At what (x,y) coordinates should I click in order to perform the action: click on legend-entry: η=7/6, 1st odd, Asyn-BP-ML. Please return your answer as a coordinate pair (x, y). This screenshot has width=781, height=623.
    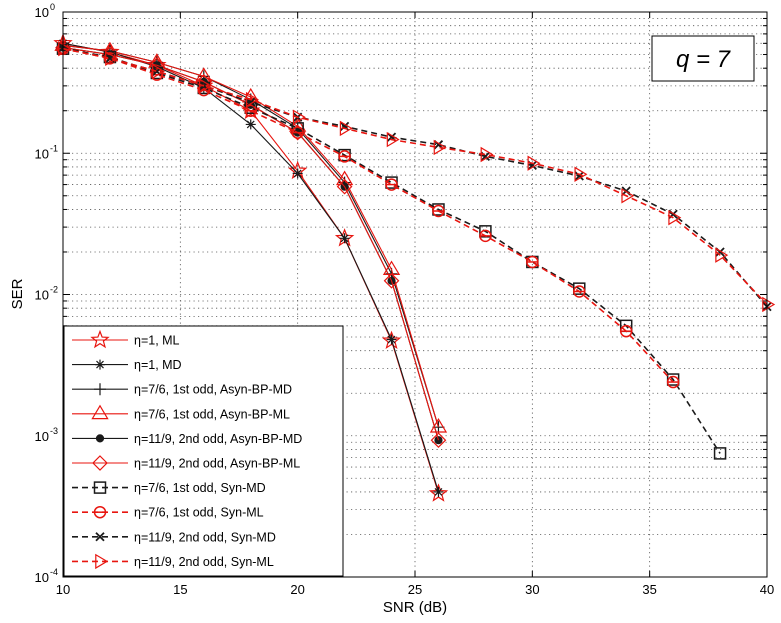
    Looking at the image, I should click on (181, 412).